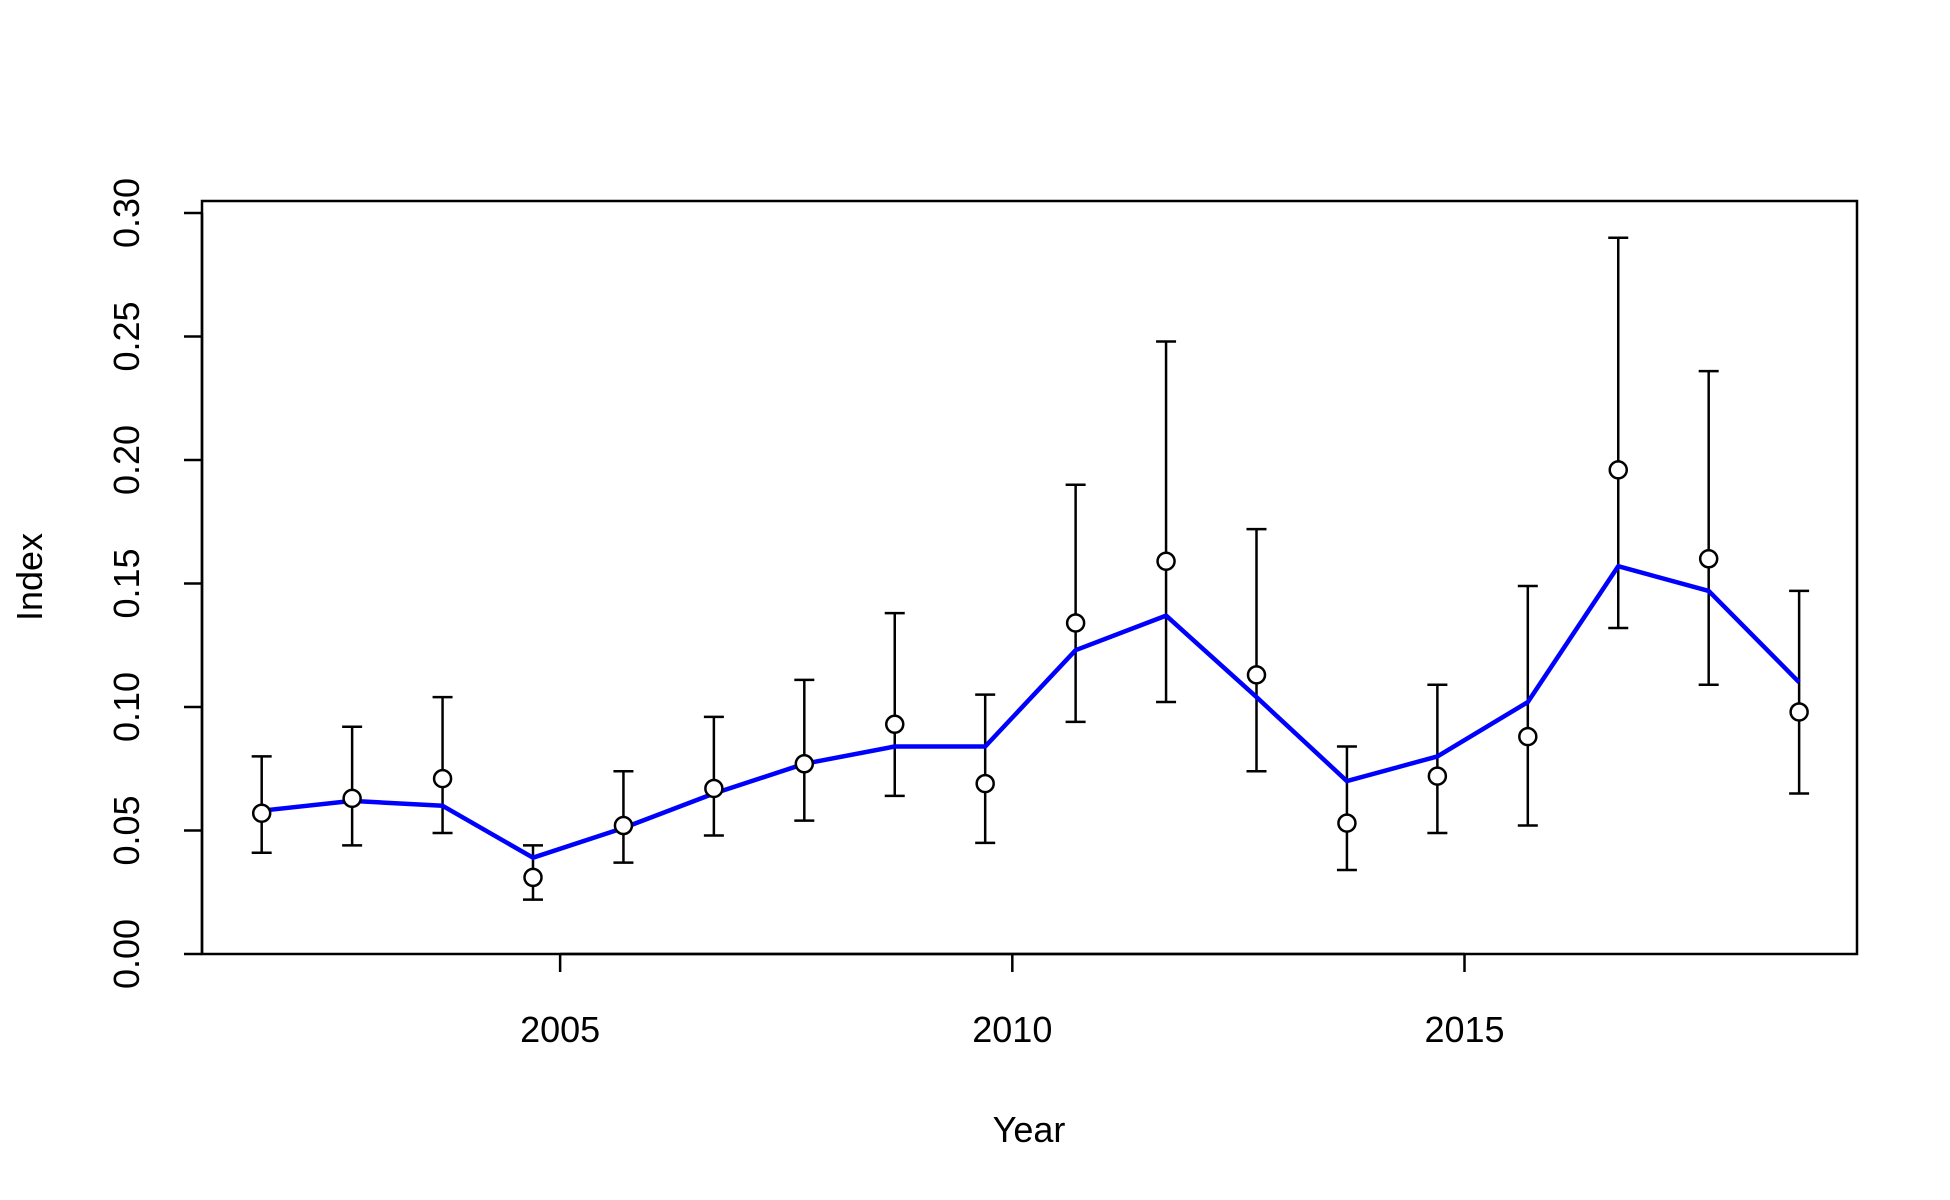 The image size is (1950, 1200). Describe the element at coordinates (1012, 1001) in the screenshot. I see `x-axis: 2005 2010 2015` at that location.